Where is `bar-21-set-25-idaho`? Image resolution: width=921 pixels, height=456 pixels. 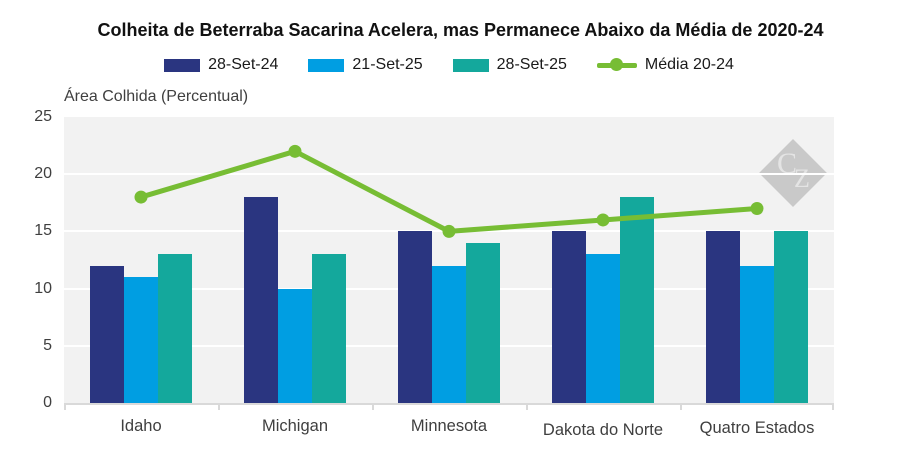 bar-21-set-25-idaho is located at coordinates (141, 340).